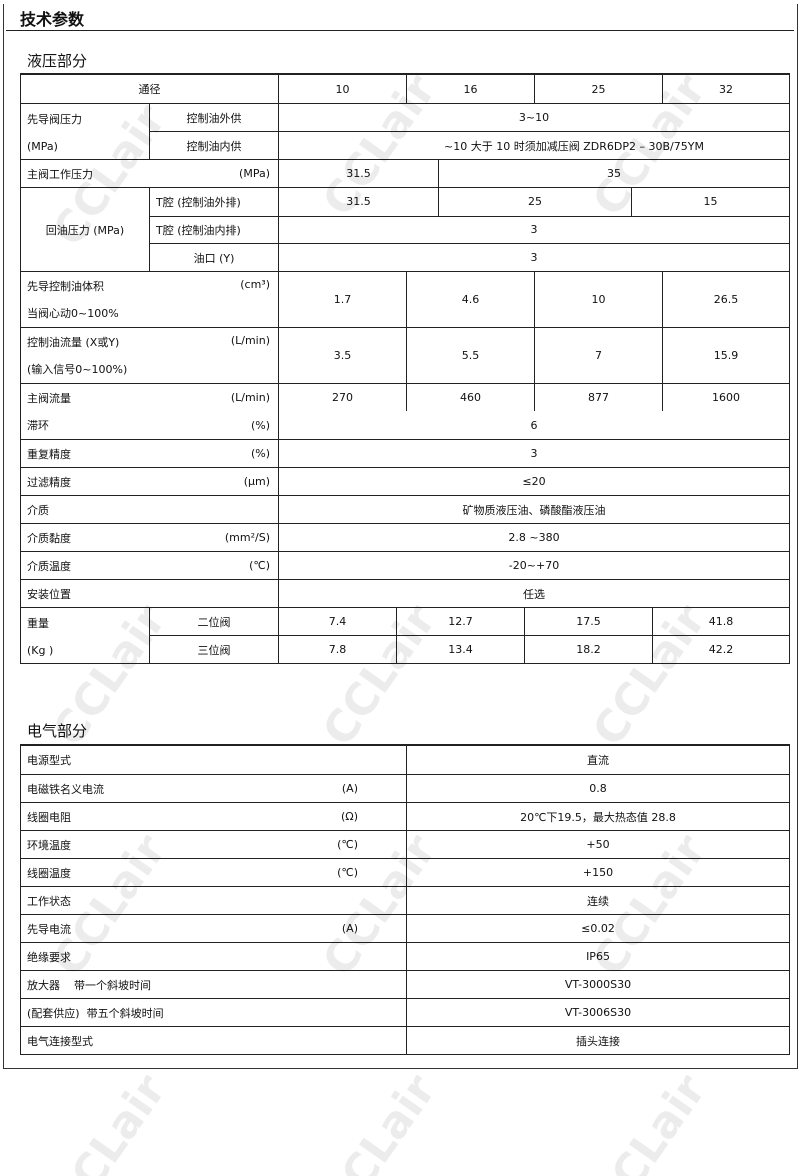  Describe the element at coordinates (533, 453) in the screenshot. I see `row-value: 3` at that location.